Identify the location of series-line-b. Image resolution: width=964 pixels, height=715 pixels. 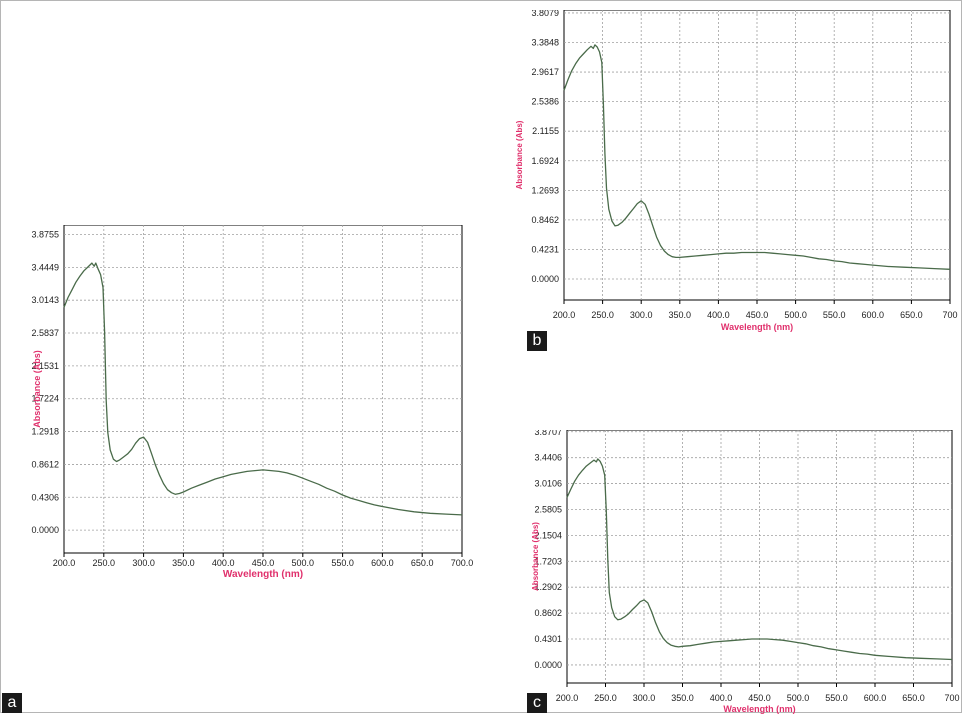
(757, 157).